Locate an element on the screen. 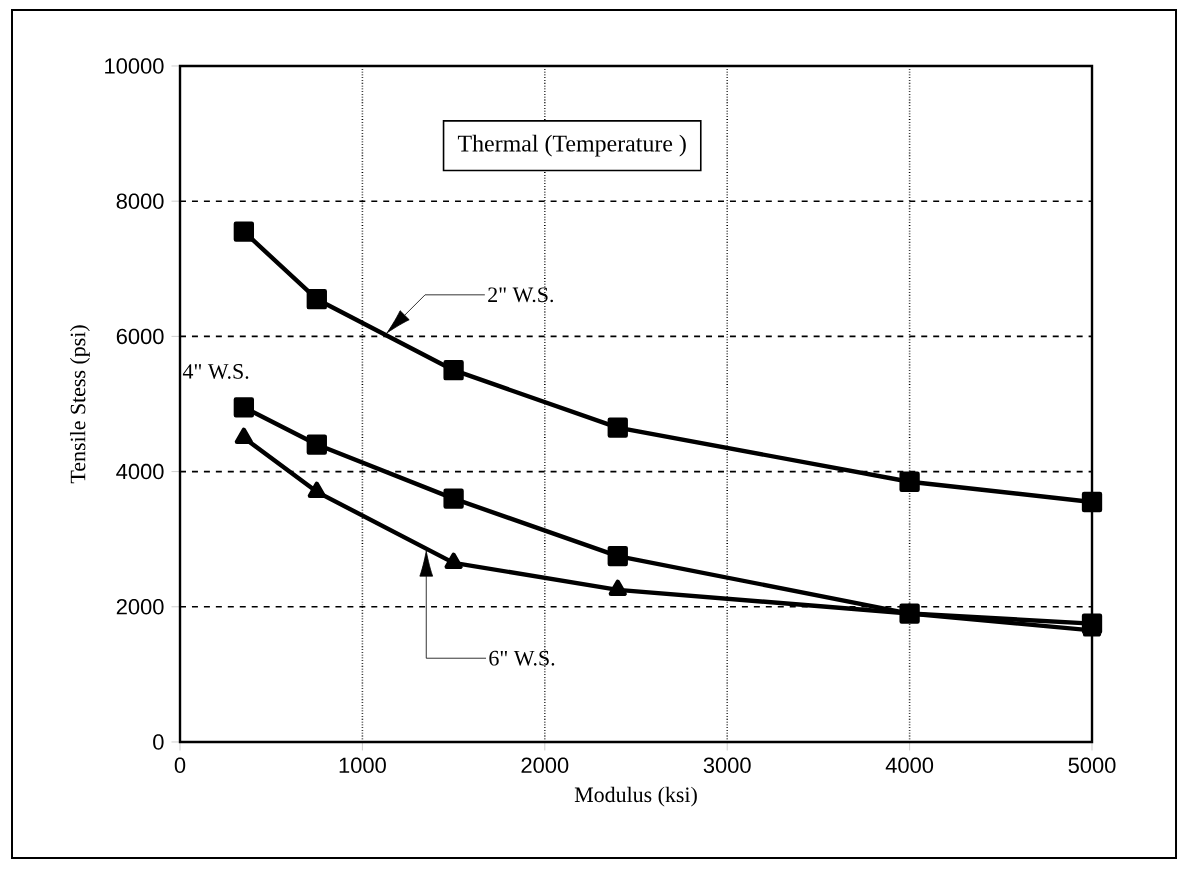 This screenshot has width=1188, height=894. x-tick-label: 1000 is located at coordinates (362, 765).